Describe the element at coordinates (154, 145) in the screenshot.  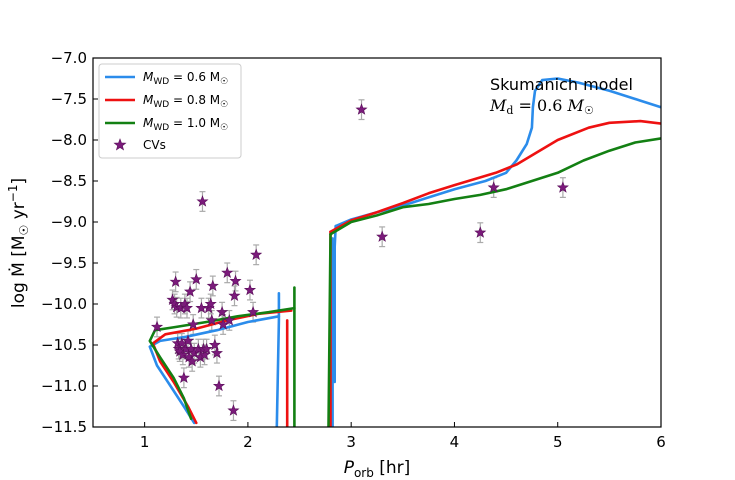
I see `legend-label-cvs: CVs` at that location.